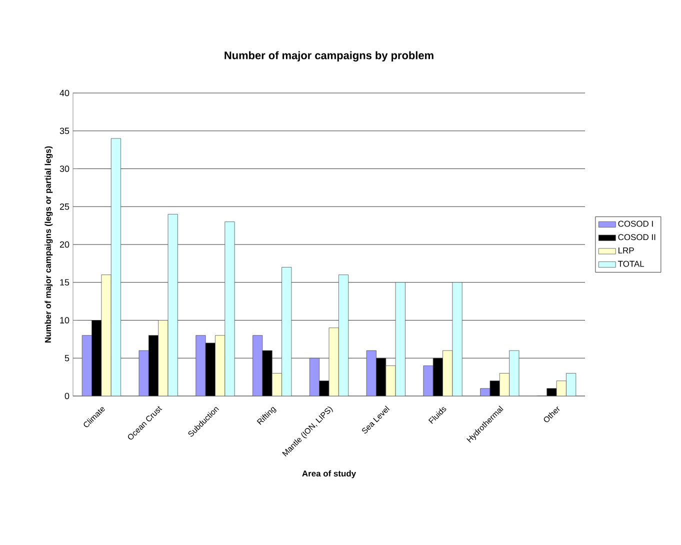  What do you see at coordinates (65, 169) in the screenshot?
I see `y-tick-label: 30` at bounding box center [65, 169].